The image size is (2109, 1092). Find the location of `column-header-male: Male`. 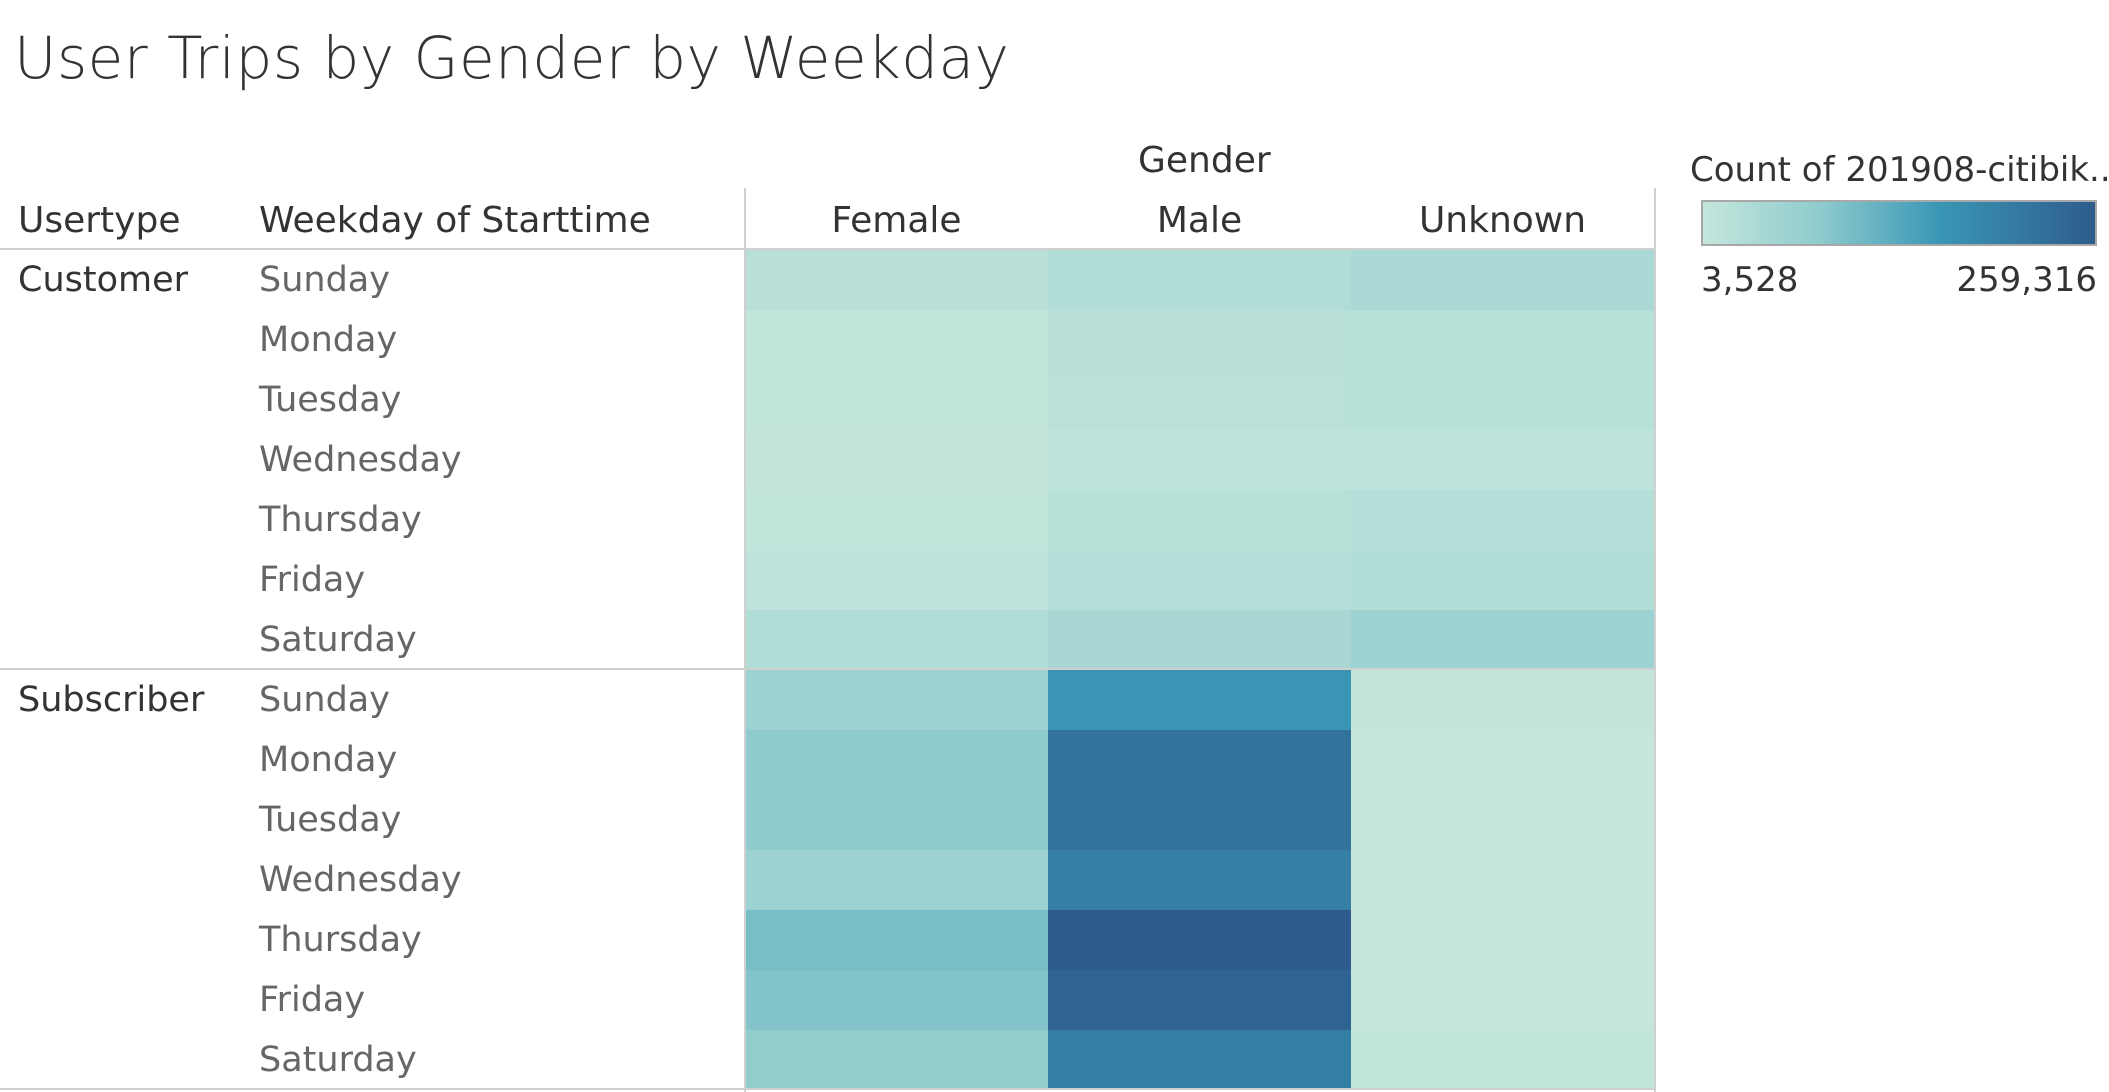

column-header-male: Male is located at coordinates (1199, 220).